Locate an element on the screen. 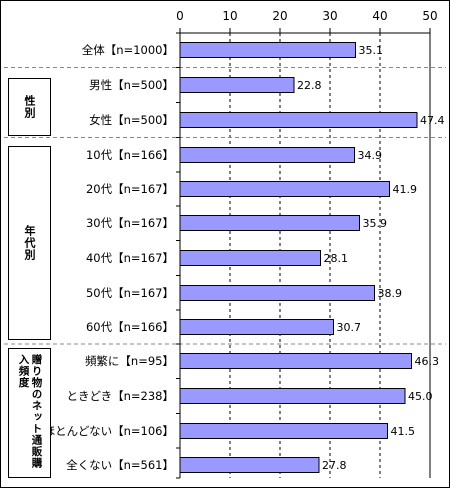 This screenshot has height=488, width=450. group-box: 年代別 is located at coordinates (29, 243).